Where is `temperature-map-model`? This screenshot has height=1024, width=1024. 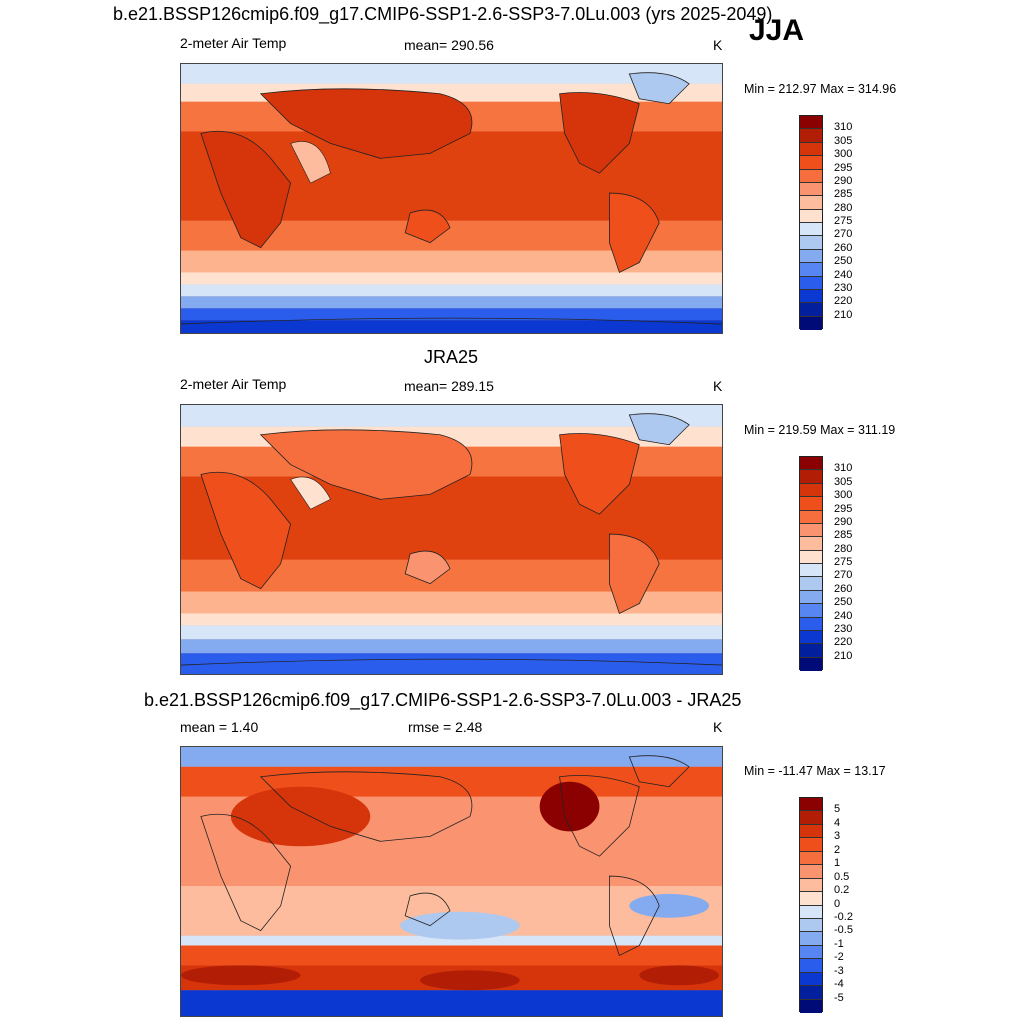 temperature-map-model is located at coordinates (451, 198).